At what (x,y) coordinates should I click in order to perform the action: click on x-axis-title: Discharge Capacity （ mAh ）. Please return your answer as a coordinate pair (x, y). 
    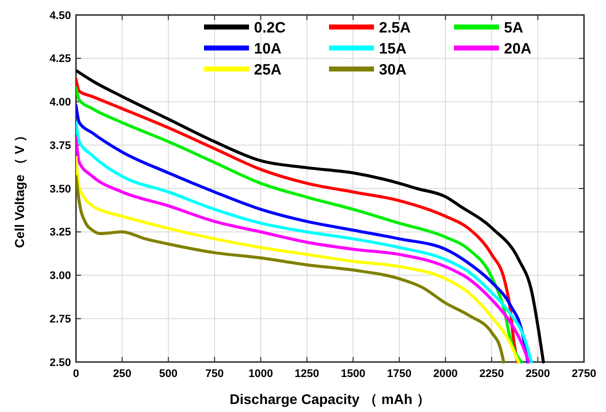
    Looking at the image, I should click on (330, 399).